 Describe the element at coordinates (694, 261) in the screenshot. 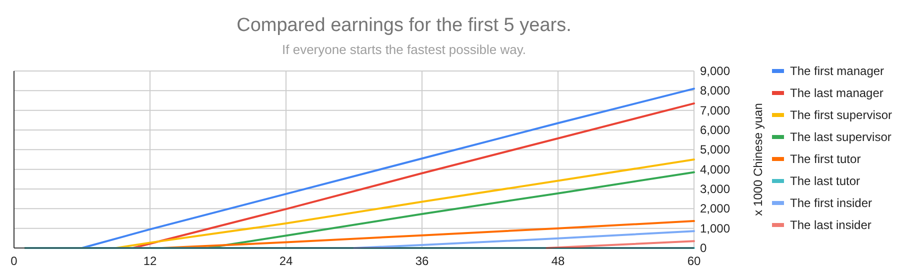

I see `x-tick-label: 60` at that location.